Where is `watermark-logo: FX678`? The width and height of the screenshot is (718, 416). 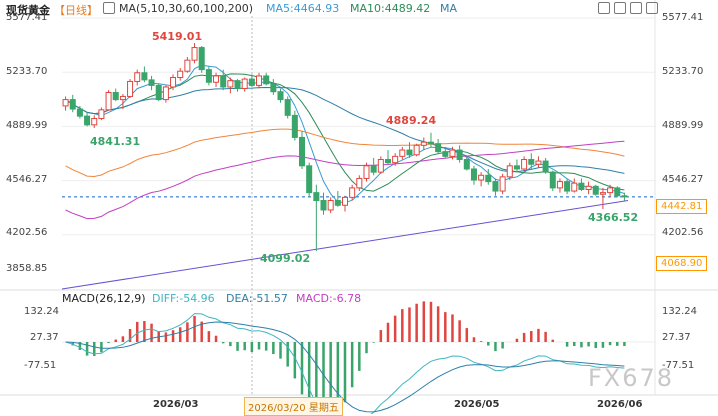
watermark-logo: FX678 is located at coordinates (631, 378).